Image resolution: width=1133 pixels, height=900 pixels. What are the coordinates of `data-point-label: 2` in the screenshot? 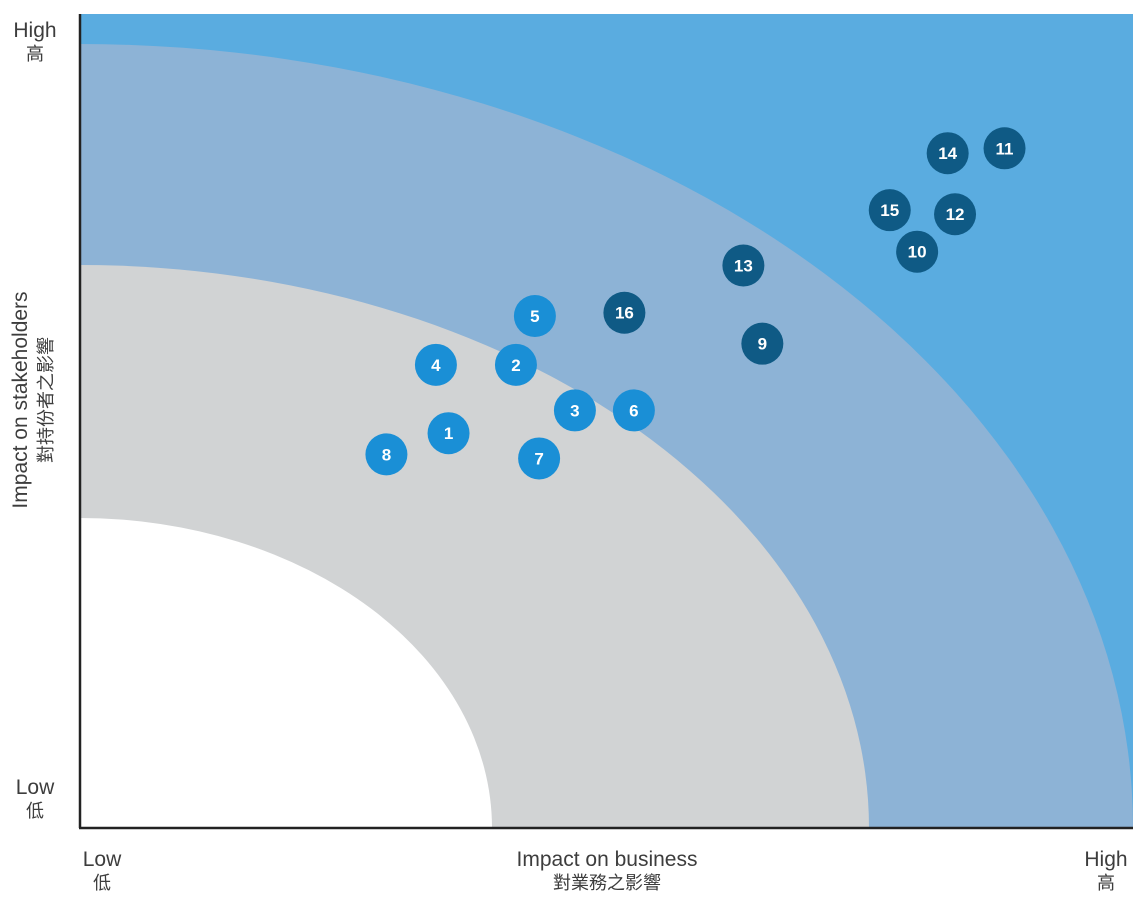 It's located at (515, 365).